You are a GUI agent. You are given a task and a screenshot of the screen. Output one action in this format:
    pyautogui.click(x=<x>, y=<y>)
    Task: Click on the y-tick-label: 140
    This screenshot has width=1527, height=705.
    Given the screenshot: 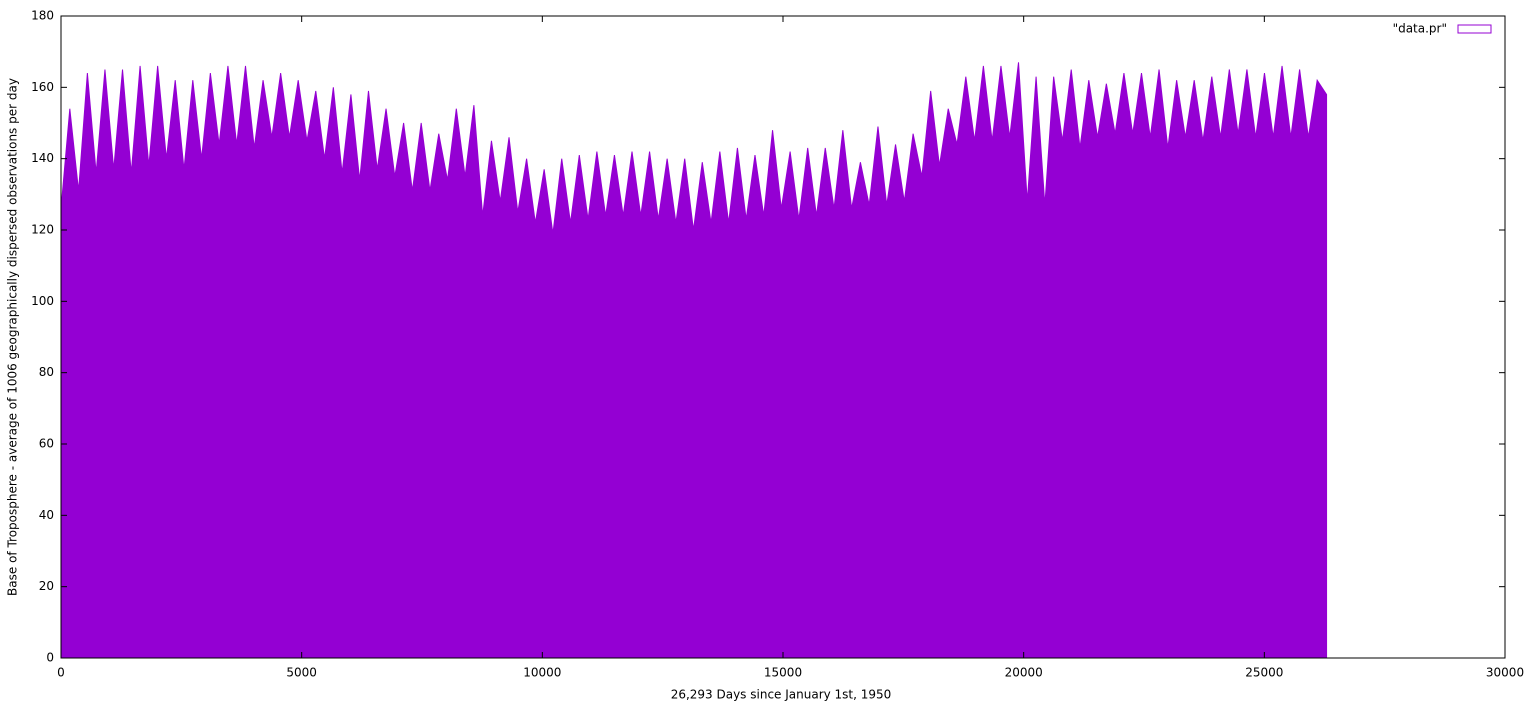 What is the action you would take?
    pyautogui.click(x=42, y=158)
    